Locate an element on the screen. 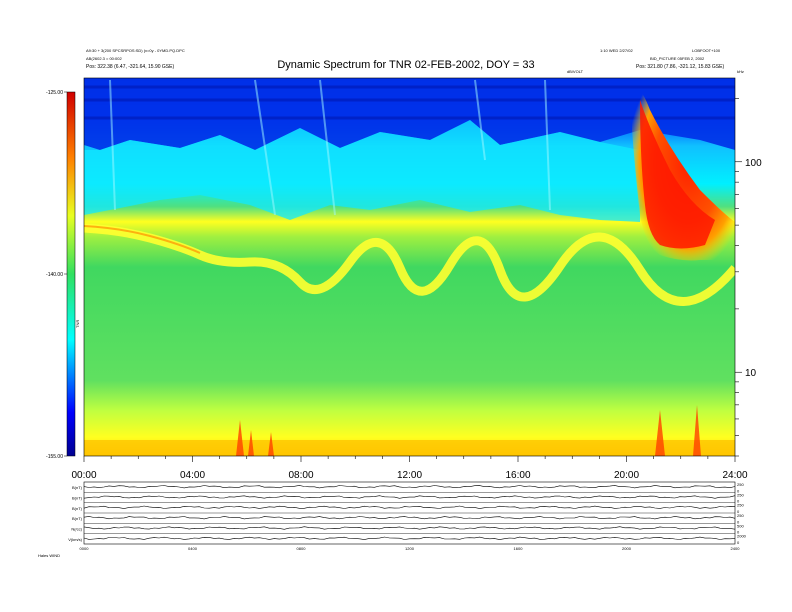 This screenshot has height=612, width=792. y-axis: 100 10 is located at coordinates (748, 277).